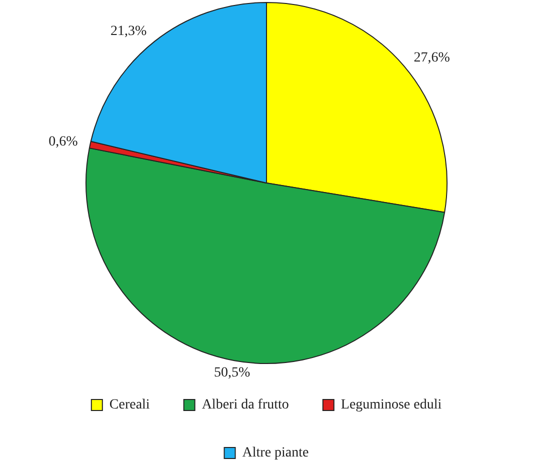 This screenshot has width=533, height=470. What do you see at coordinates (129, 405) in the screenshot?
I see `legend-label: Cereali` at bounding box center [129, 405].